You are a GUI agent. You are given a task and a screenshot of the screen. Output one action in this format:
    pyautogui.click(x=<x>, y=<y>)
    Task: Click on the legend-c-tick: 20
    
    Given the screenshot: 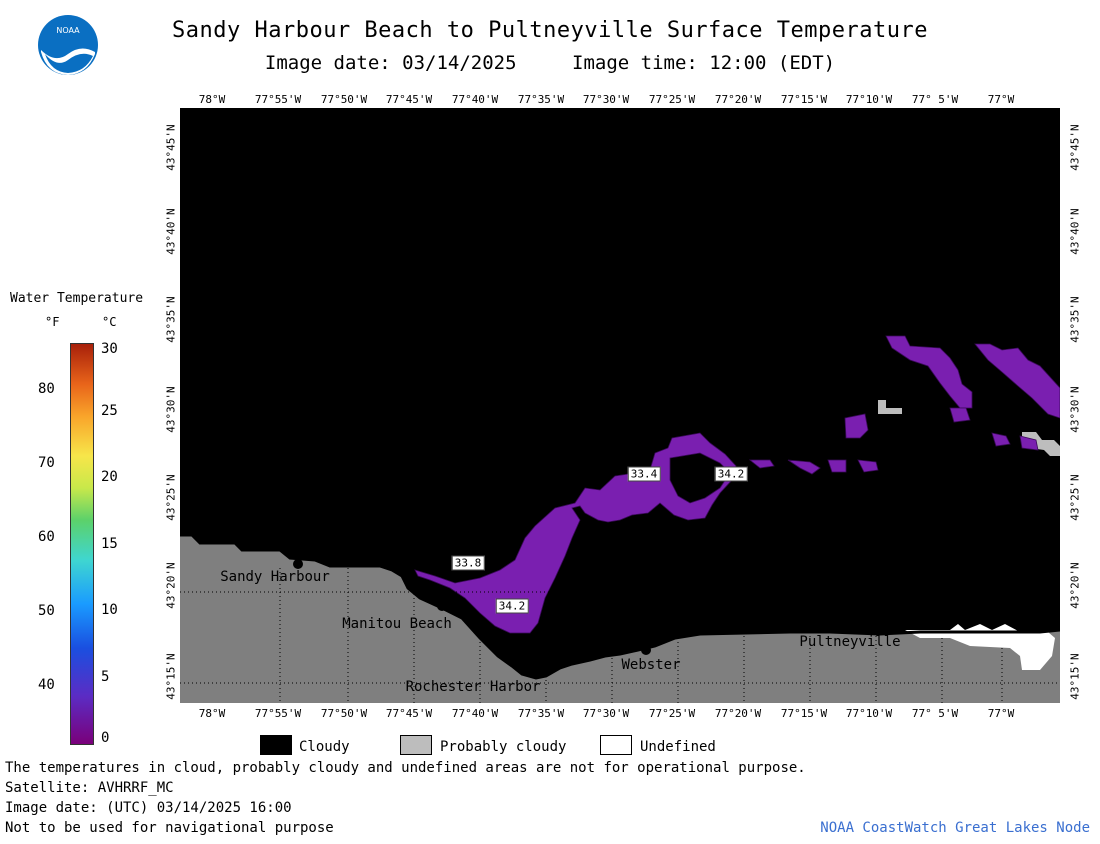 What is the action you would take?
    pyautogui.click(x=109, y=477)
    